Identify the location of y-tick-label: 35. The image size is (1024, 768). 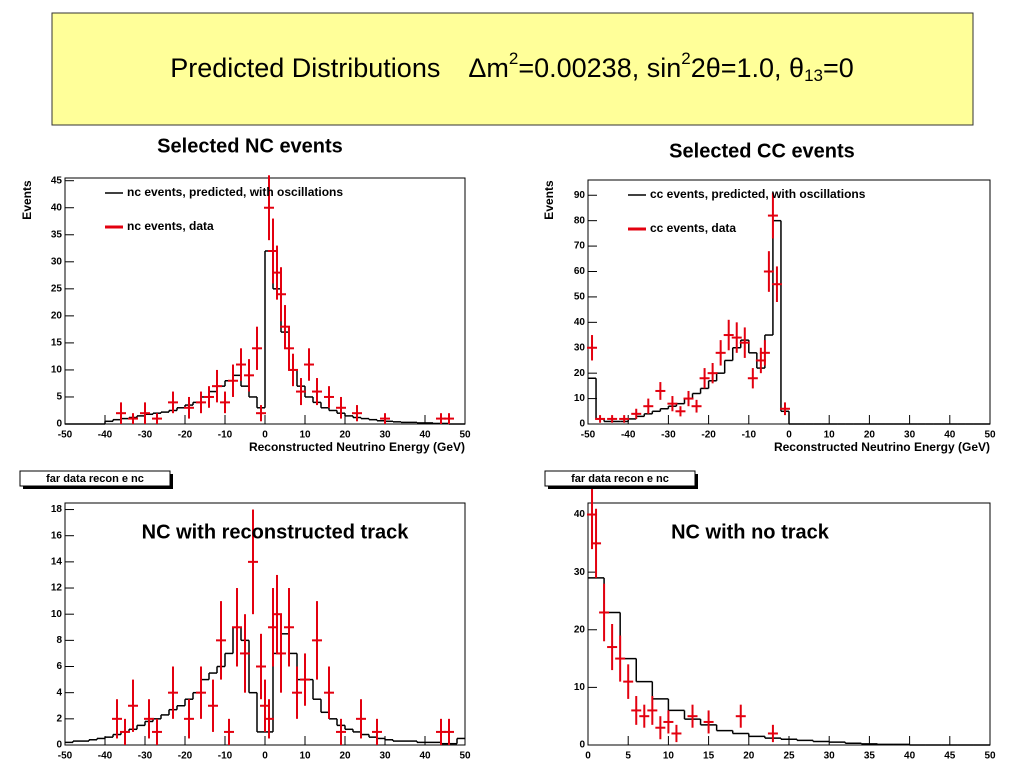
(57, 234).